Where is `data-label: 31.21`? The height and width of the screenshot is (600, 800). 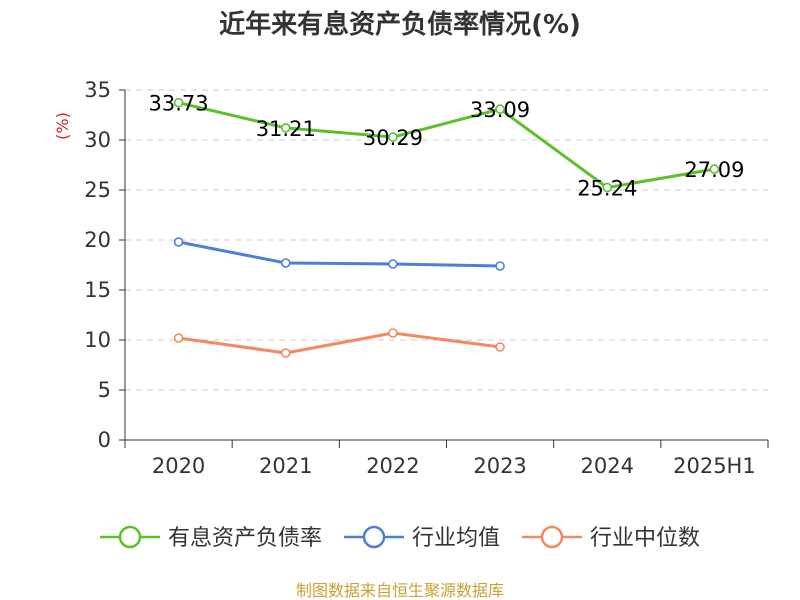
data-label: 31.21 is located at coordinates (286, 129).